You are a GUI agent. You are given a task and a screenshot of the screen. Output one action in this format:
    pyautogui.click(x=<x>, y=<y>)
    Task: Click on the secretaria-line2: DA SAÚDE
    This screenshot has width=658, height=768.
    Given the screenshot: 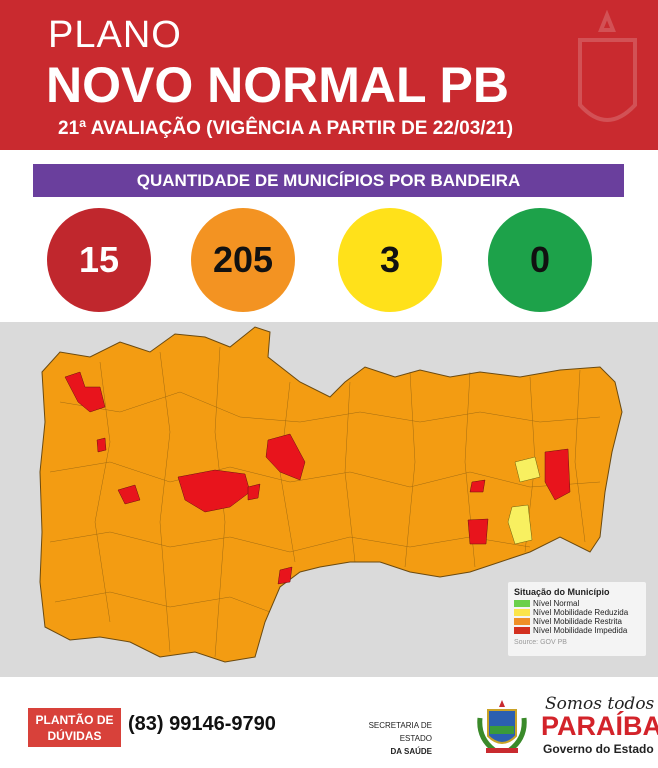 What is the action you would take?
    pyautogui.click(x=411, y=751)
    